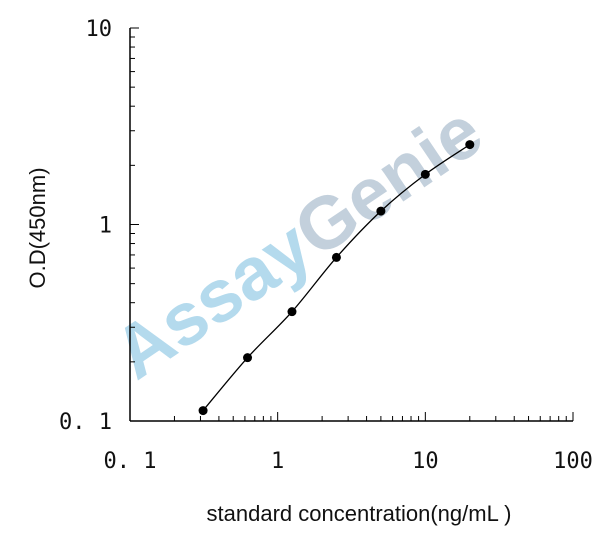 Image resolution: width=608 pixels, height=539 pixels. Describe the element at coordinates (130, 461) in the screenshot. I see `x-tick-label: 0. 1` at that location.